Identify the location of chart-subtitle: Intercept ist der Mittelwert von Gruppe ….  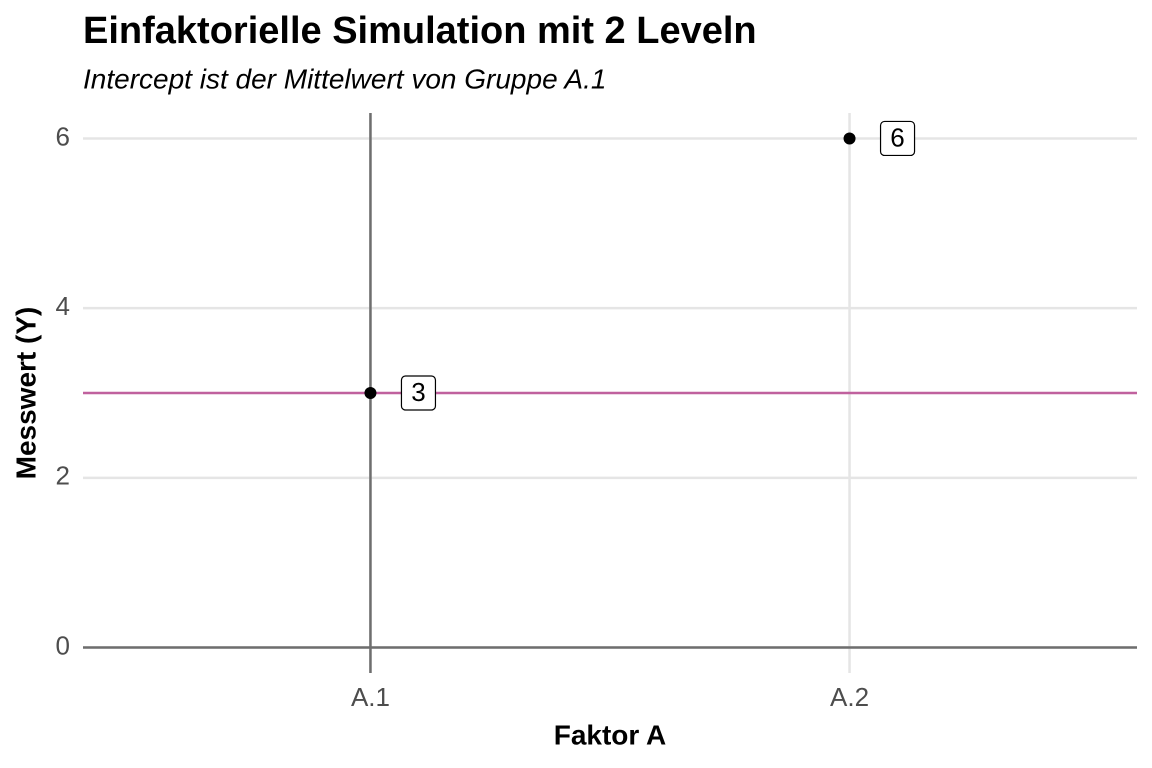
(344, 78).